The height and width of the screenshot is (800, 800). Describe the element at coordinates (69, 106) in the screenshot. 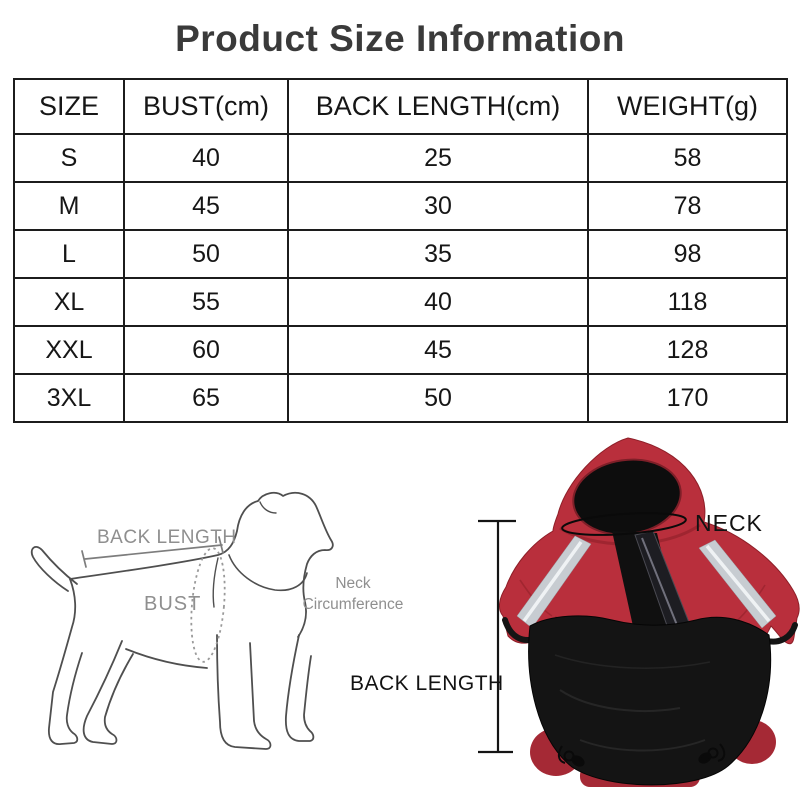

I see `col-header-size: SIZE` at that location.